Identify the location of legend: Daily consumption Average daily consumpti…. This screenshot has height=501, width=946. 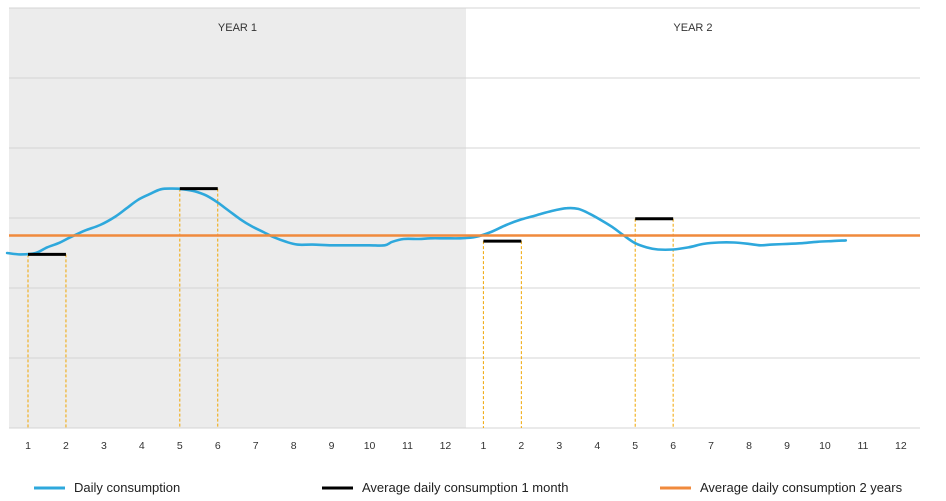
(468, 487).